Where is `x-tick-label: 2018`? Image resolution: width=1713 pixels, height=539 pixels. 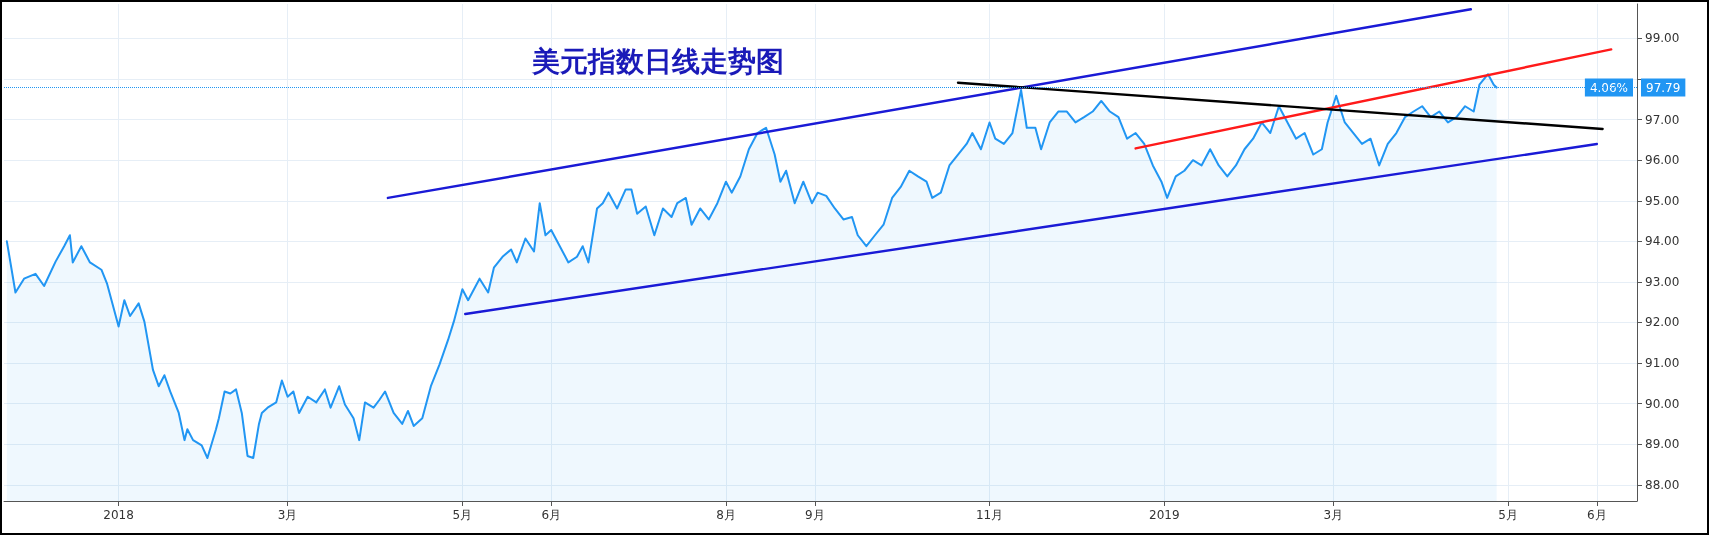 x-tick-label: 2018 is located at coordinates (118, 515).